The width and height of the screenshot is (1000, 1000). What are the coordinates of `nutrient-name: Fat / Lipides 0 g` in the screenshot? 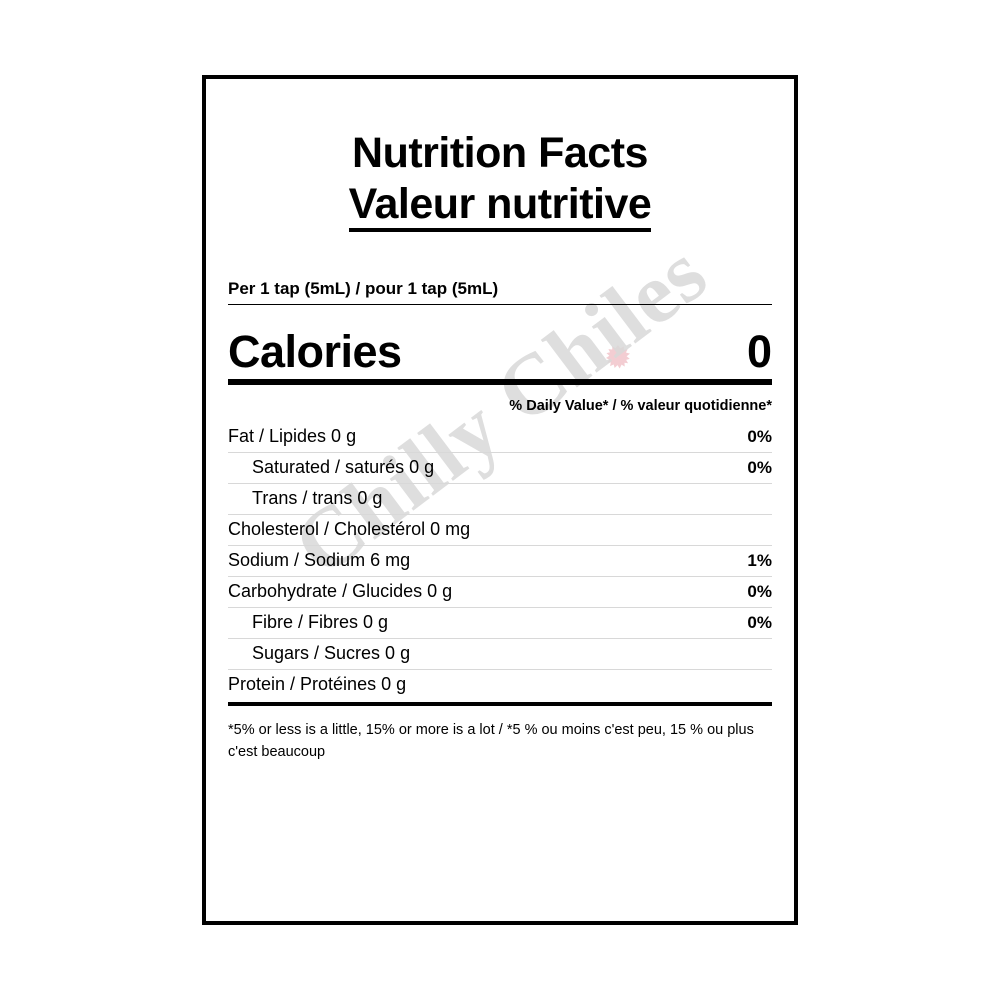 It's located at (292, 436).